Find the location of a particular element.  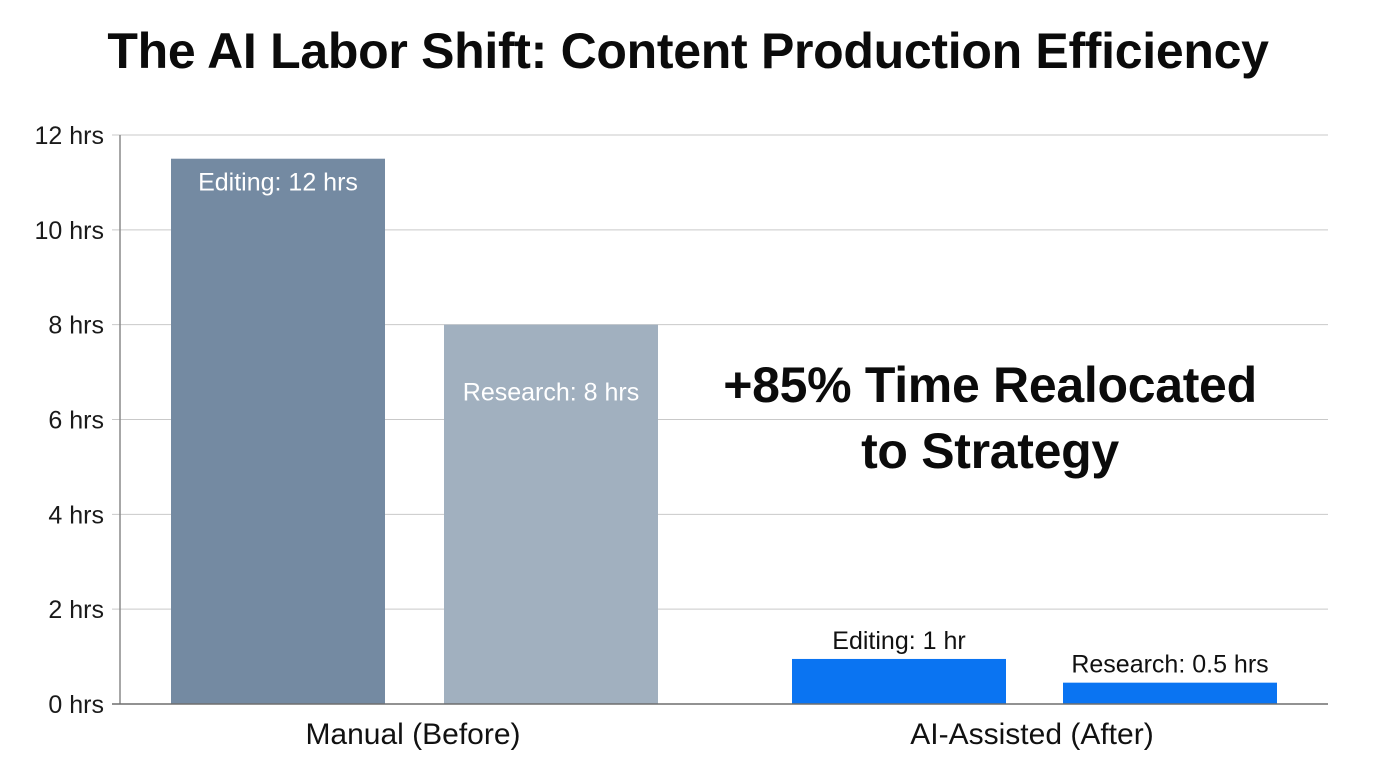

y-tick-label: 8 hrs is located at coordinates (76, 326).